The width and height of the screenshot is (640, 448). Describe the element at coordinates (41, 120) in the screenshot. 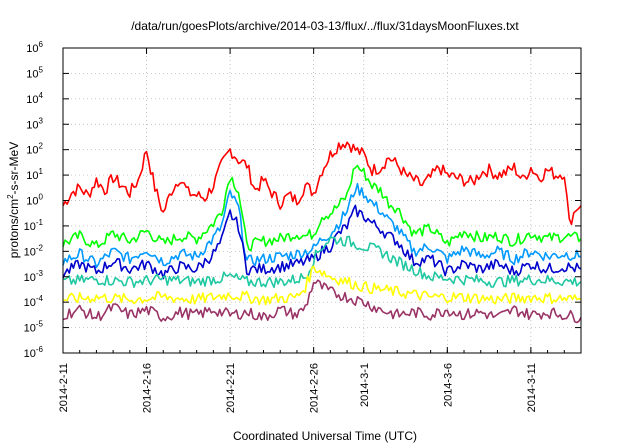

I see `y-tick-exponent: 3` at that location.